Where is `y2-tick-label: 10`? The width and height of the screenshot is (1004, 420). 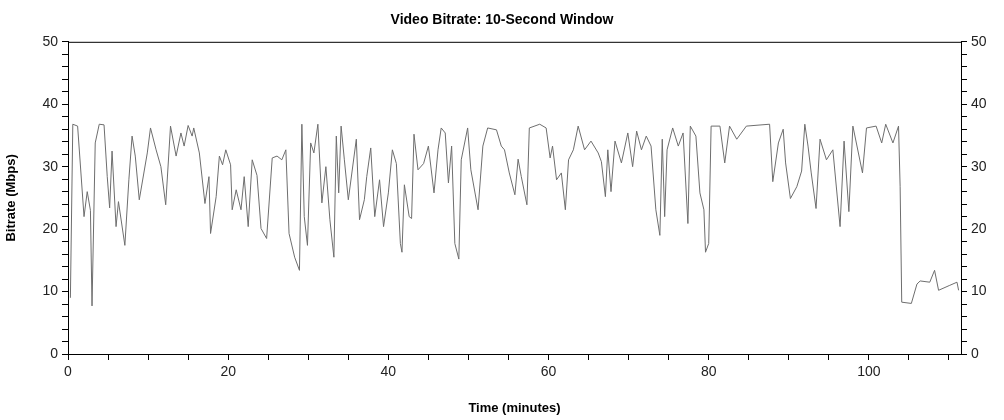 y2-tick-label: 10 is located at coordinates (979, 290).